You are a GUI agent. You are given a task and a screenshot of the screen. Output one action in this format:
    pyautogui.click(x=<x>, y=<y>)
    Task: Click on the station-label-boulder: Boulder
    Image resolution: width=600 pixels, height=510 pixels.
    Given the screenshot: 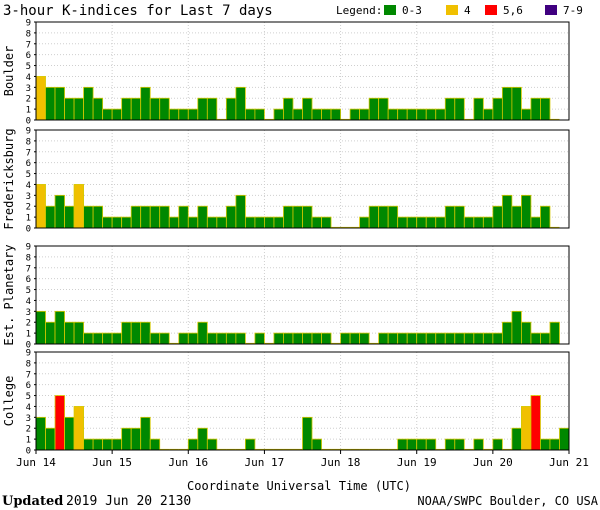 What is the action you would take?
    pyautogui.click(x=9, y=71)
    